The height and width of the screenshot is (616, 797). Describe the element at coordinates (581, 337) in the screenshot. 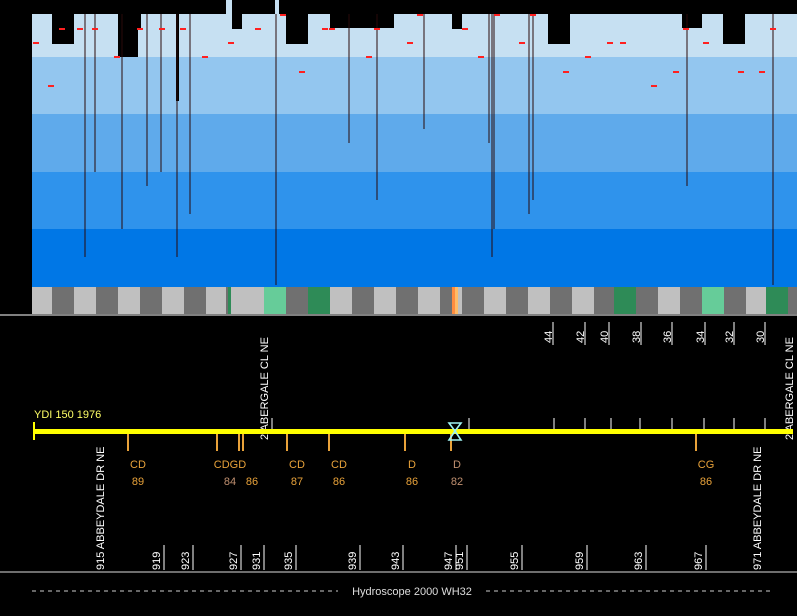

I see `top-tick-label: 42` at that location.